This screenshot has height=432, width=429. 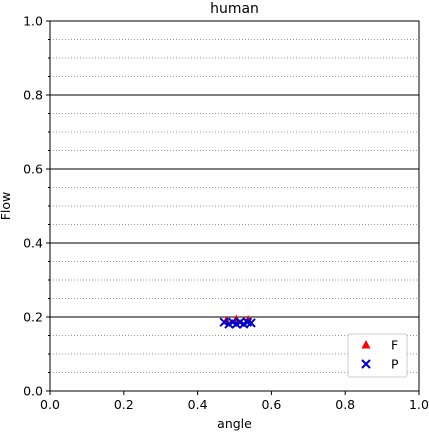 I want to click on data-point-P, so click(x=251, y=323).